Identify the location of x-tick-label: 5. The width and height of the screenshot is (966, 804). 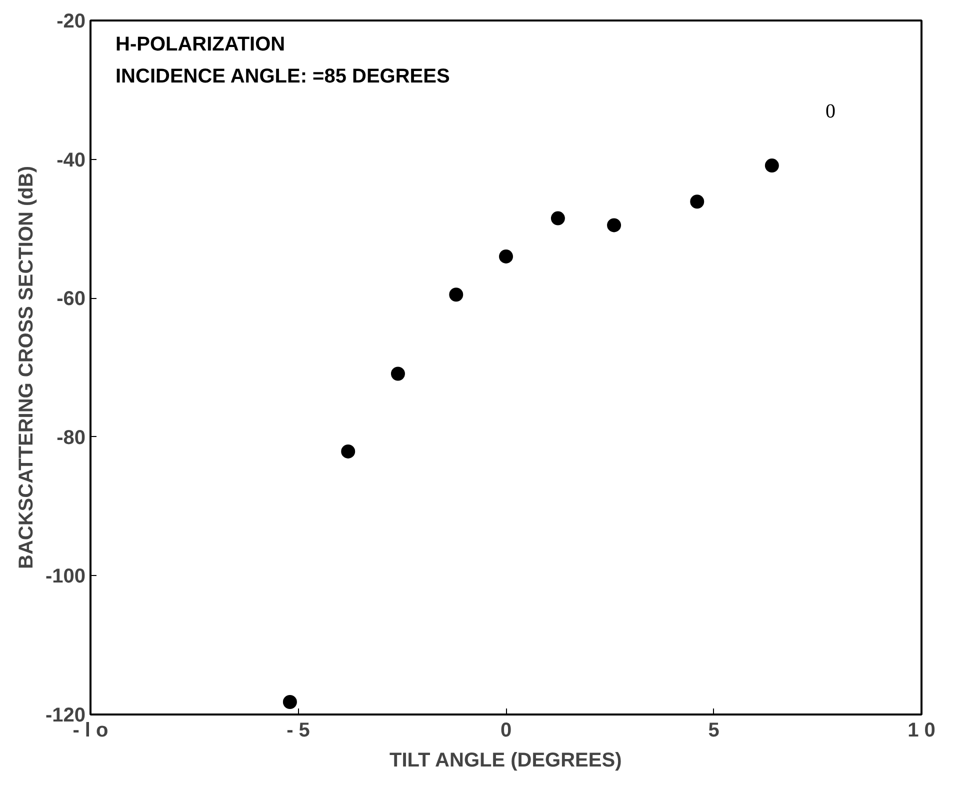
(714, 731).